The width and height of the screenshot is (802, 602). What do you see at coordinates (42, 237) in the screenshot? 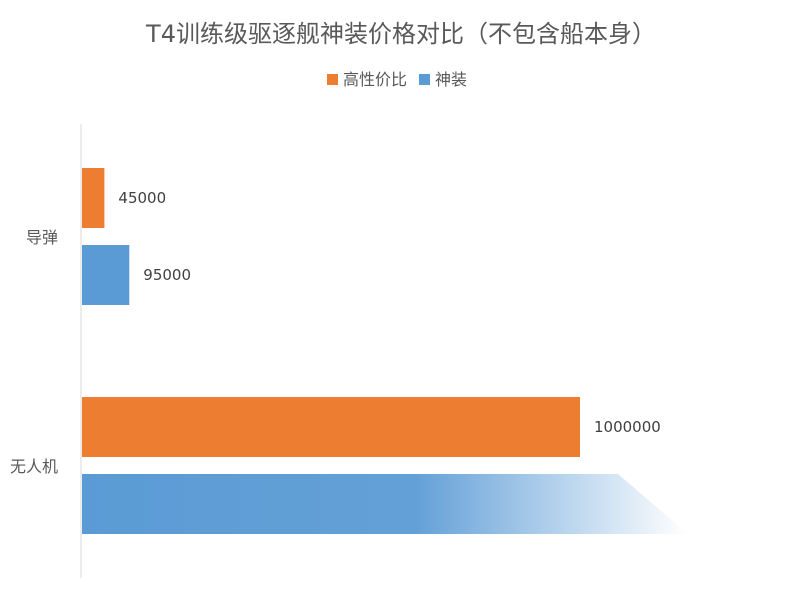
I see `category-label-0: 导弹` at bounding box center [42, 237].